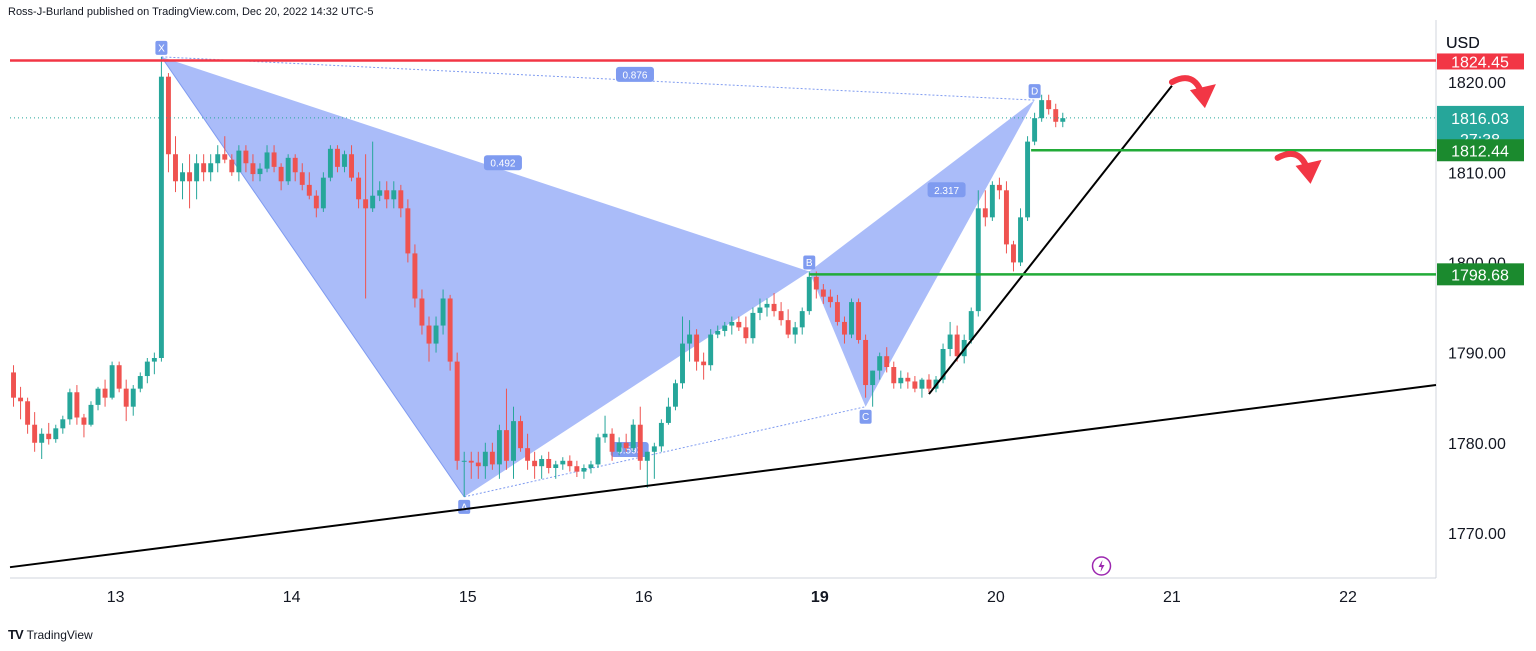  What do you see at coordinates (502, 163) in the screenshot?
I see `ratio-badge` at bounding box center [502, 163].